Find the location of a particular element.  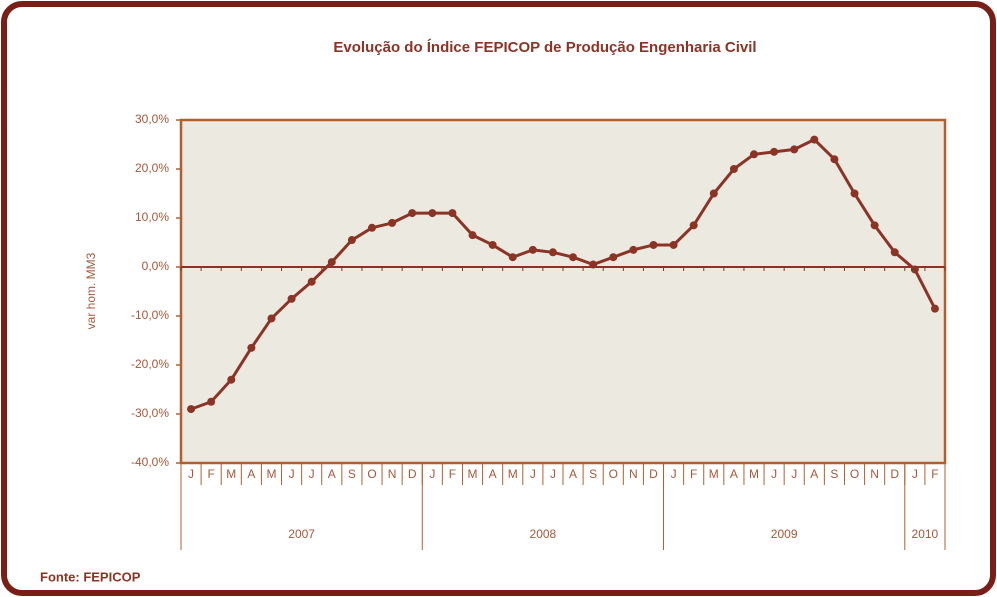

y-tick-label: -20,0% is located at coordinates (150, 364).